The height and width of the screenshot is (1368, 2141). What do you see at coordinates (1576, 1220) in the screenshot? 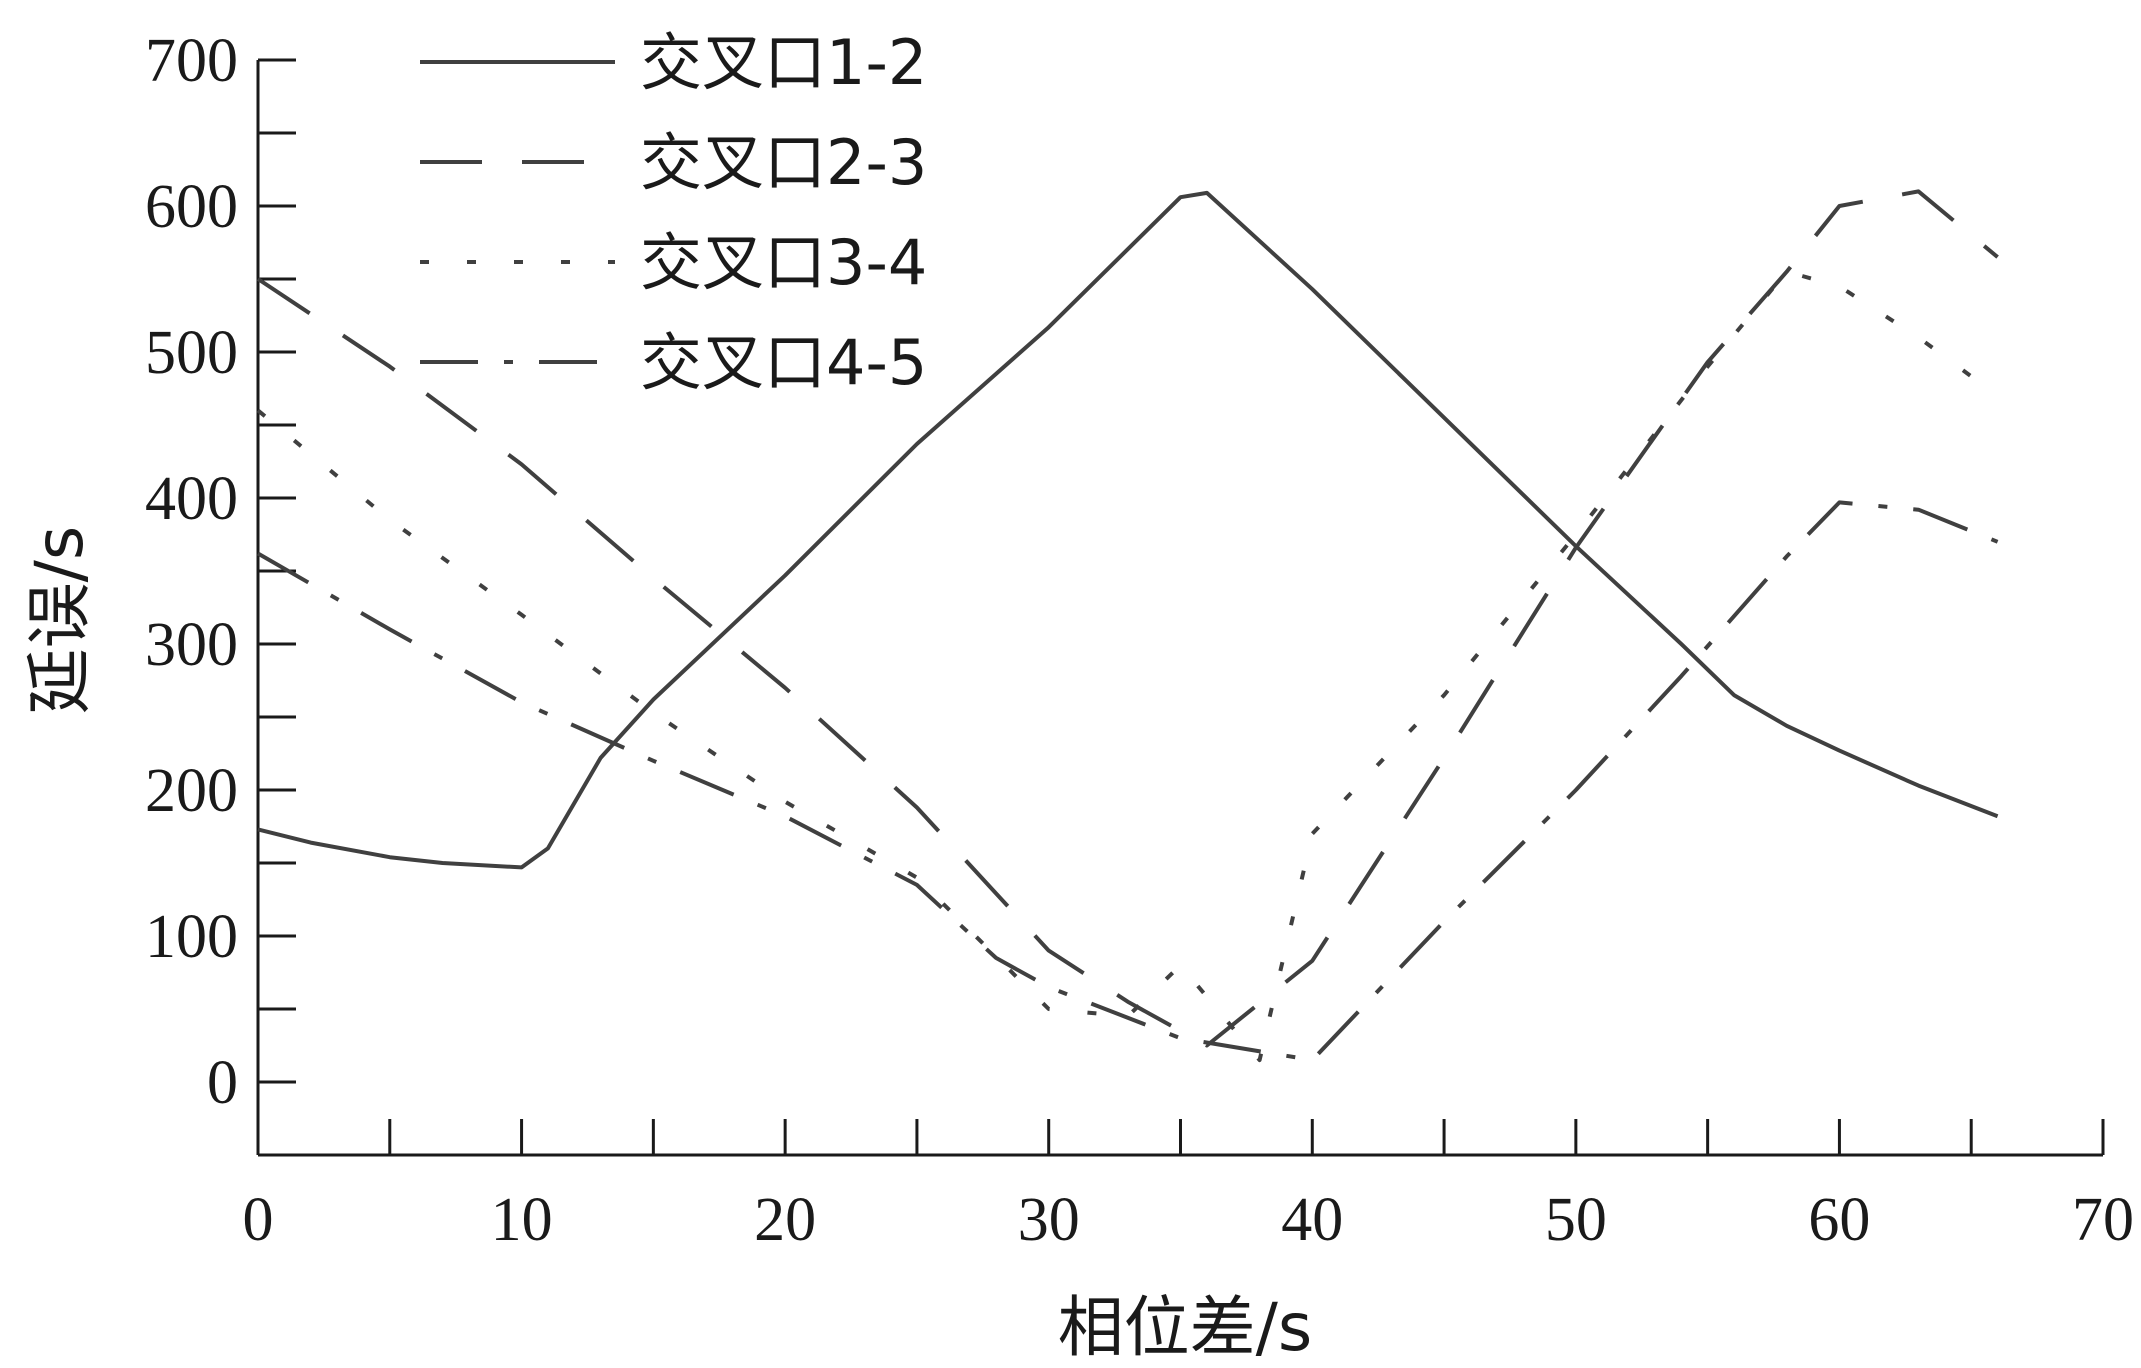
I see `x-tick-label: 50` at bounding box center [1576, 1220].